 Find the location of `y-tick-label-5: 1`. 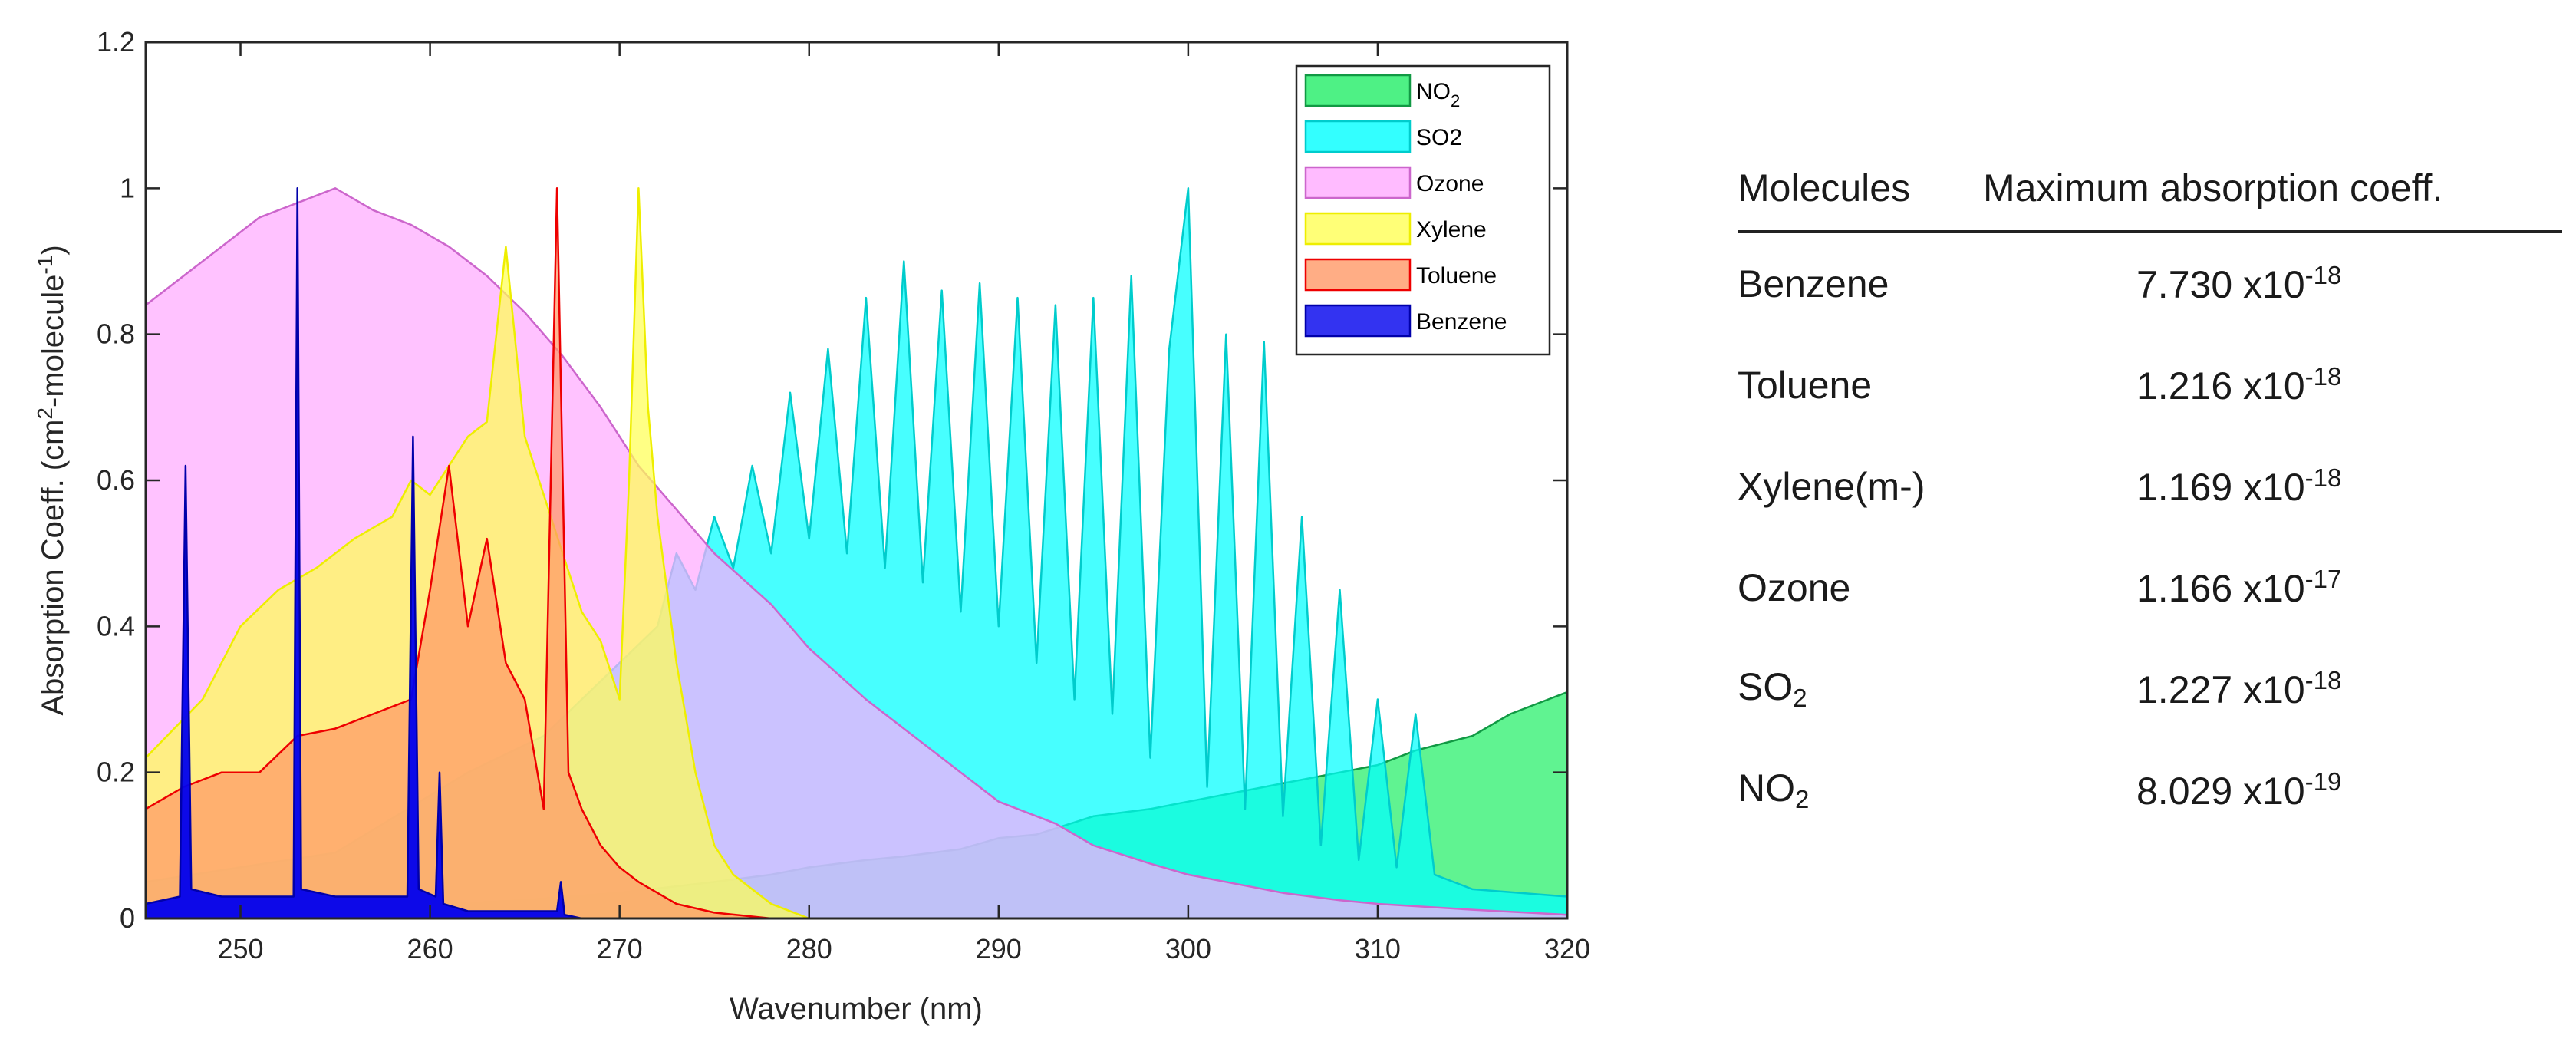

y-tick-label-5: 1 is located at coordinates (127, 187).